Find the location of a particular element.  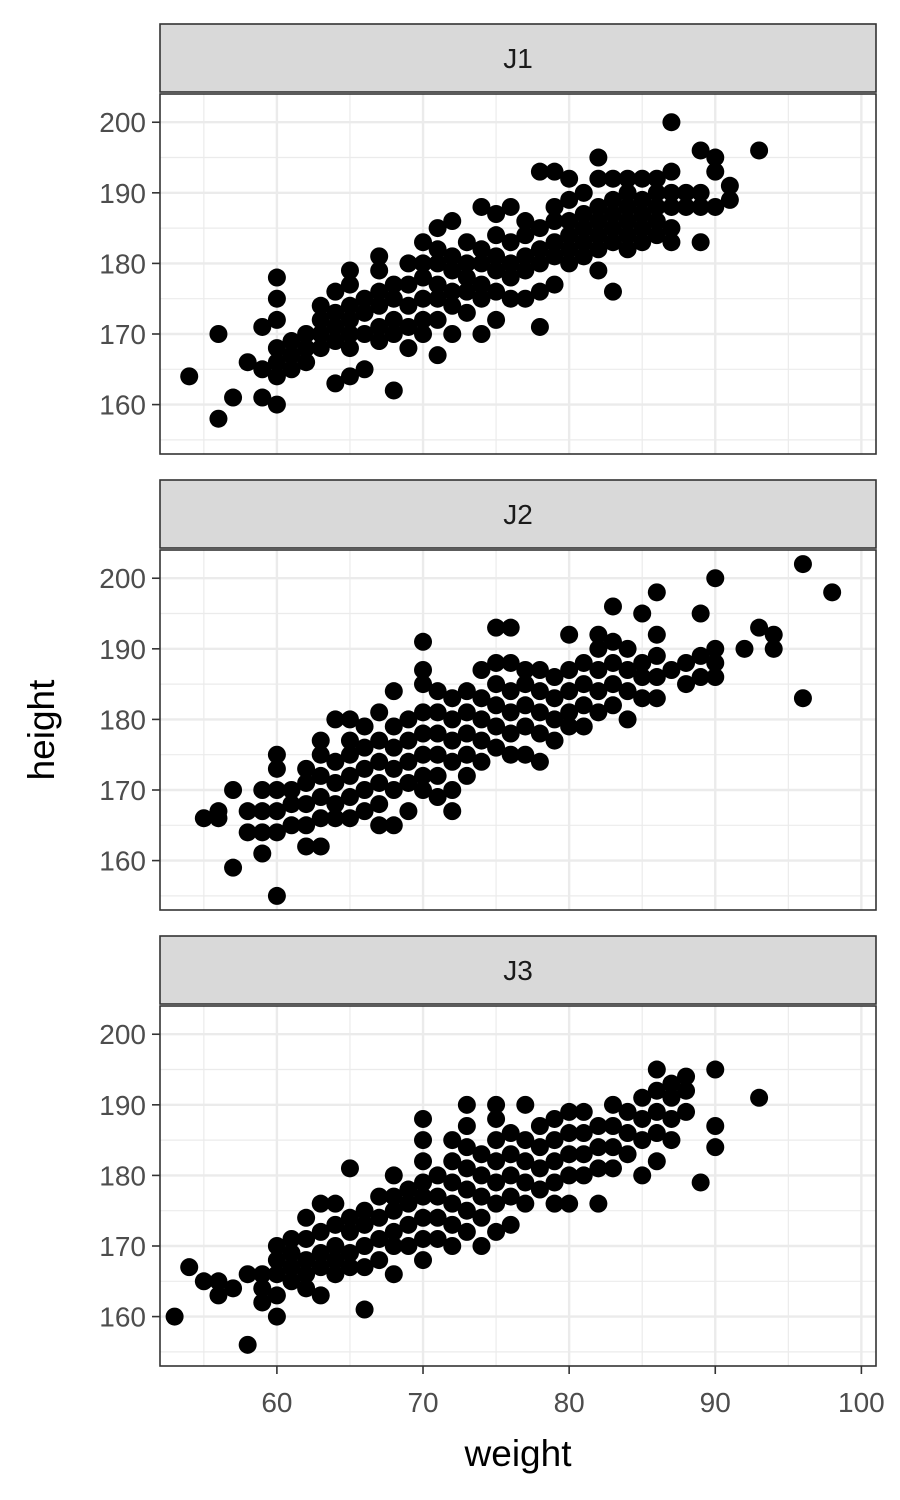

y-tick-label: 190 is located at coordinates (122, 649).